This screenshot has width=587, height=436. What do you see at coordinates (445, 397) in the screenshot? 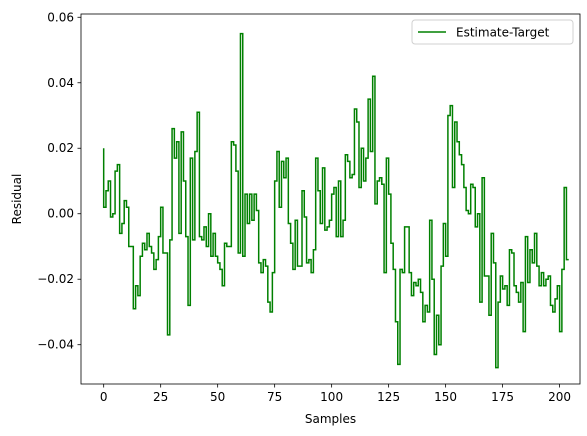
I see `x-tick-label: 150` at bounding box center [445, 397].